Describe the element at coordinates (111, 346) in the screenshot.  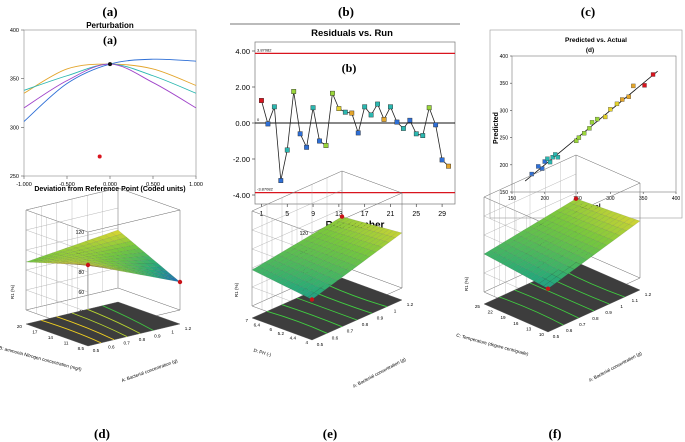
I see `chart-d-xtick-label: 0.6` at that location.